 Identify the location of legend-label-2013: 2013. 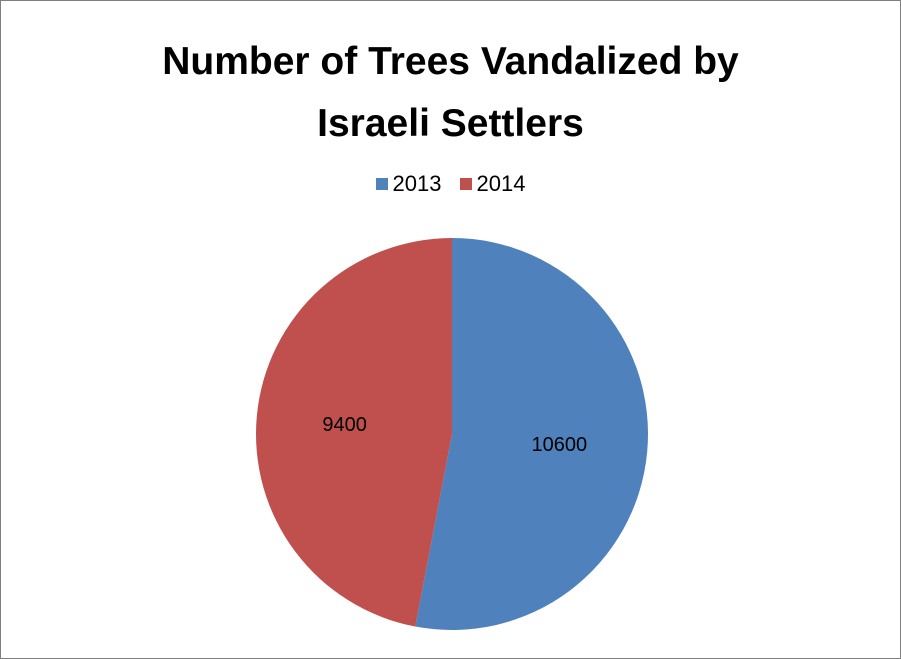
(417, 183).